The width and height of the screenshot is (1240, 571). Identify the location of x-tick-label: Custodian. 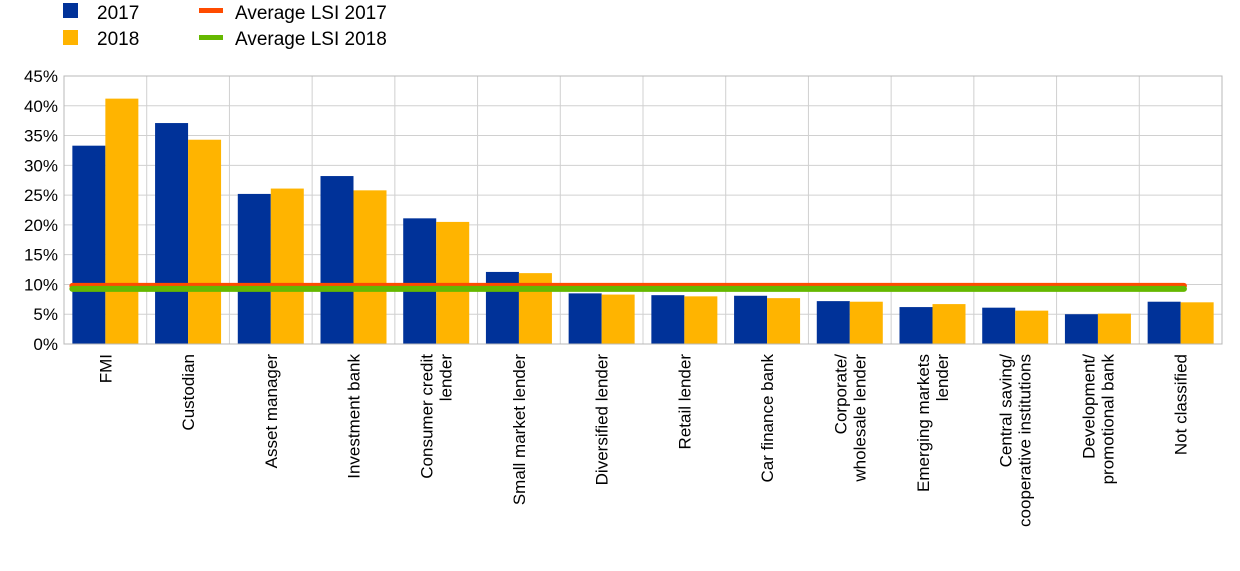
(188, 392).